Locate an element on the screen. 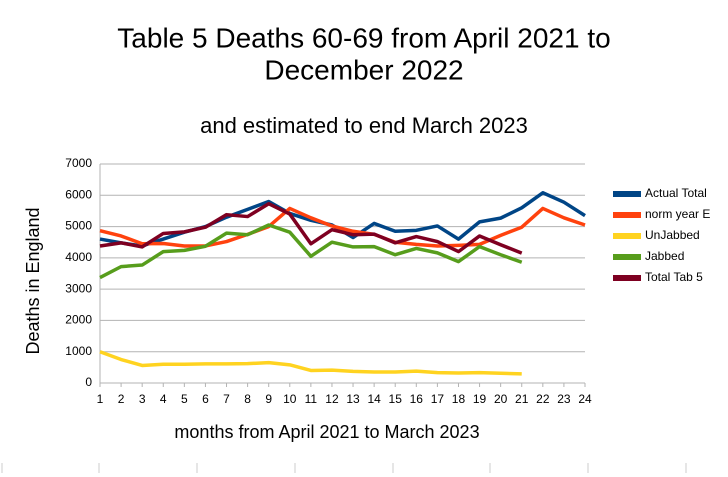  x-tick-label: 19 is located at coordinates (480, 399).